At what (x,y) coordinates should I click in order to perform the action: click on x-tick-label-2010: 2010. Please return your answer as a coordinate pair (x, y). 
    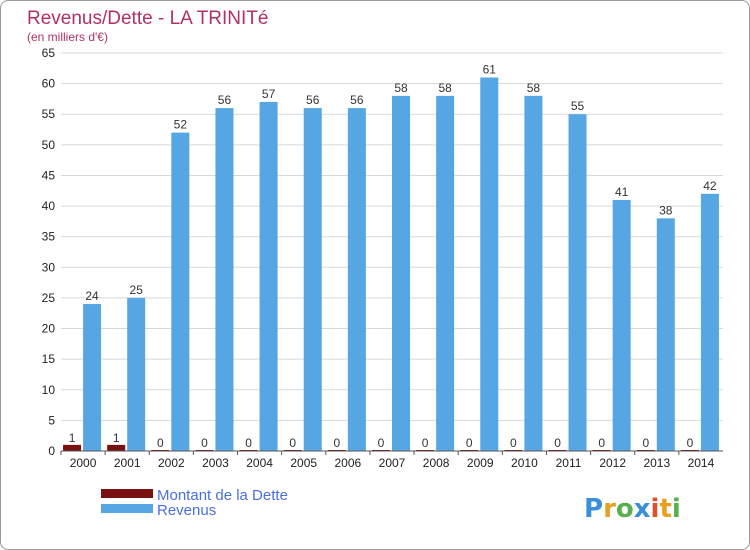
    Looking at the image, I should click on (524, 463).